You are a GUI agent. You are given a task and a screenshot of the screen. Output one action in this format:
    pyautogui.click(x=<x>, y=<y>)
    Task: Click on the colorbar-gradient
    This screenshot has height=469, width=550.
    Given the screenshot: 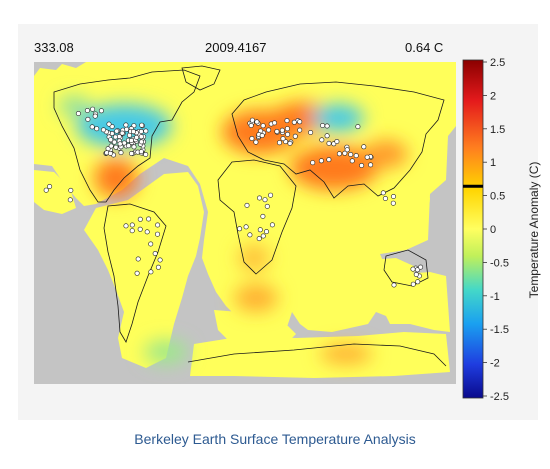 What is the action you would take?
    pyautogui.click(x=473, y=229)
    